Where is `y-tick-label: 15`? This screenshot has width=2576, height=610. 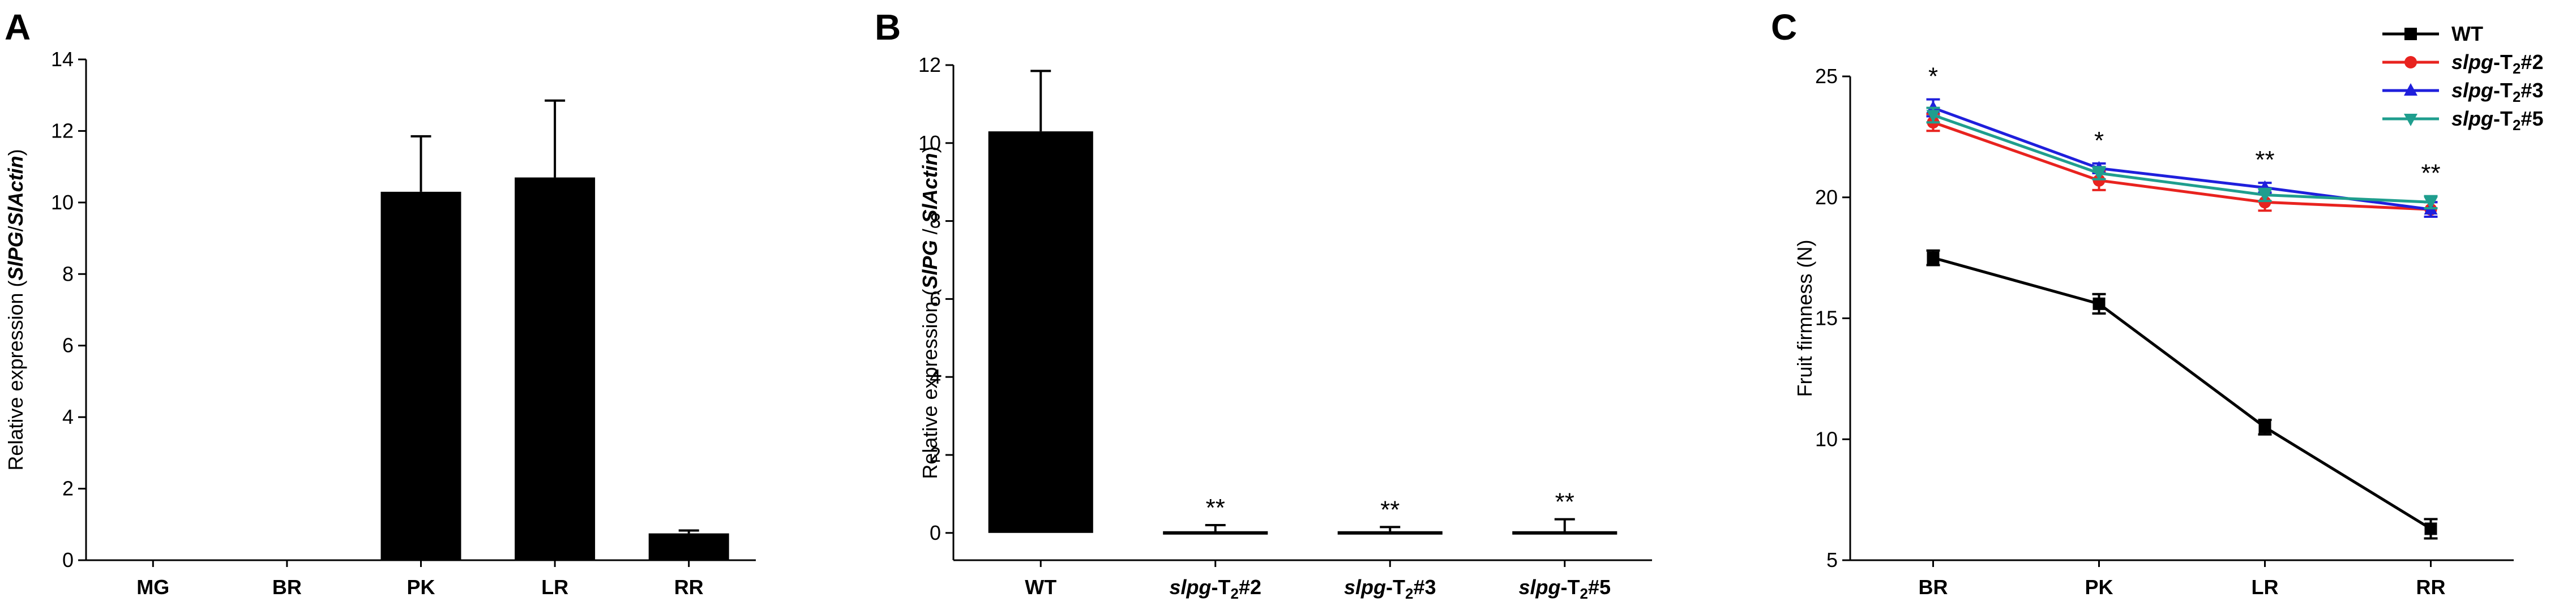 y-tick-label: 15 is located at coordinates (1826, 318).